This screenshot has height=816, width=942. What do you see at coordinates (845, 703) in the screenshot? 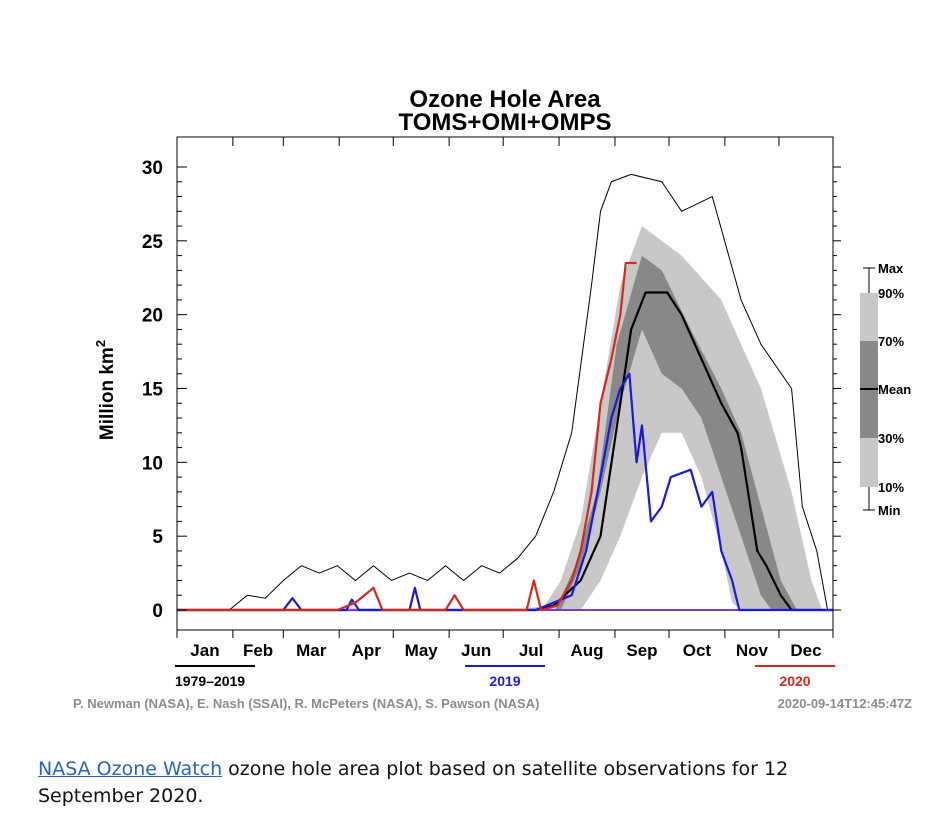
I see `timestamp: 2020-09-14T12:45:47Z` at bounding box center [845, 703].